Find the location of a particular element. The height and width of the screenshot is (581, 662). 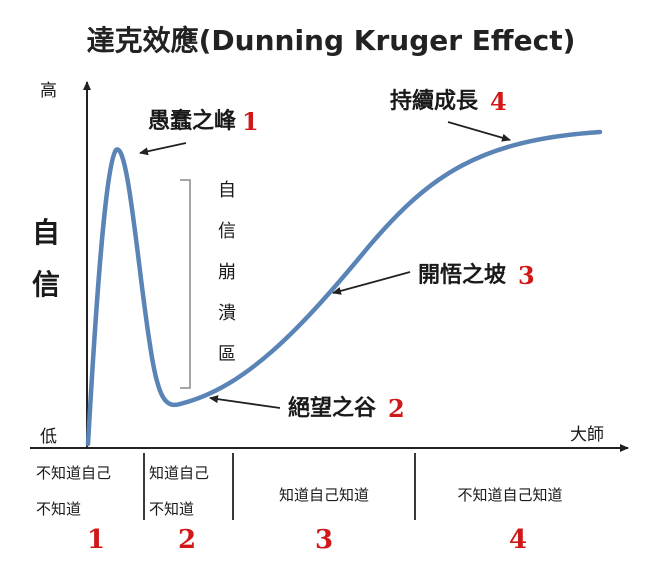

stage-4-line-1: 不知道自己知道 is located at coordinates (509, 495).